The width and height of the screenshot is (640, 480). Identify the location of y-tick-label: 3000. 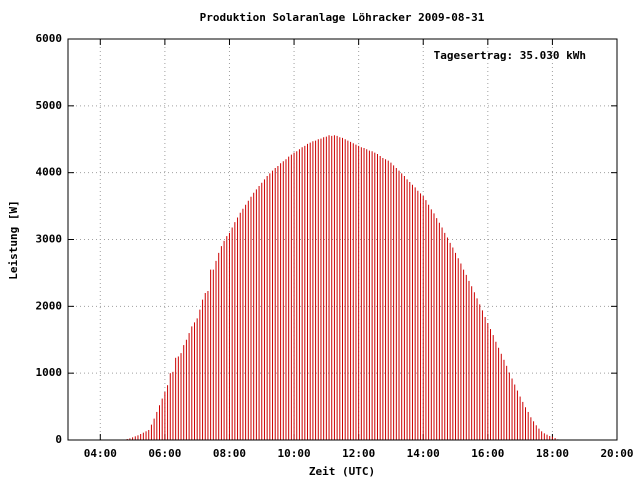
(49, 239).